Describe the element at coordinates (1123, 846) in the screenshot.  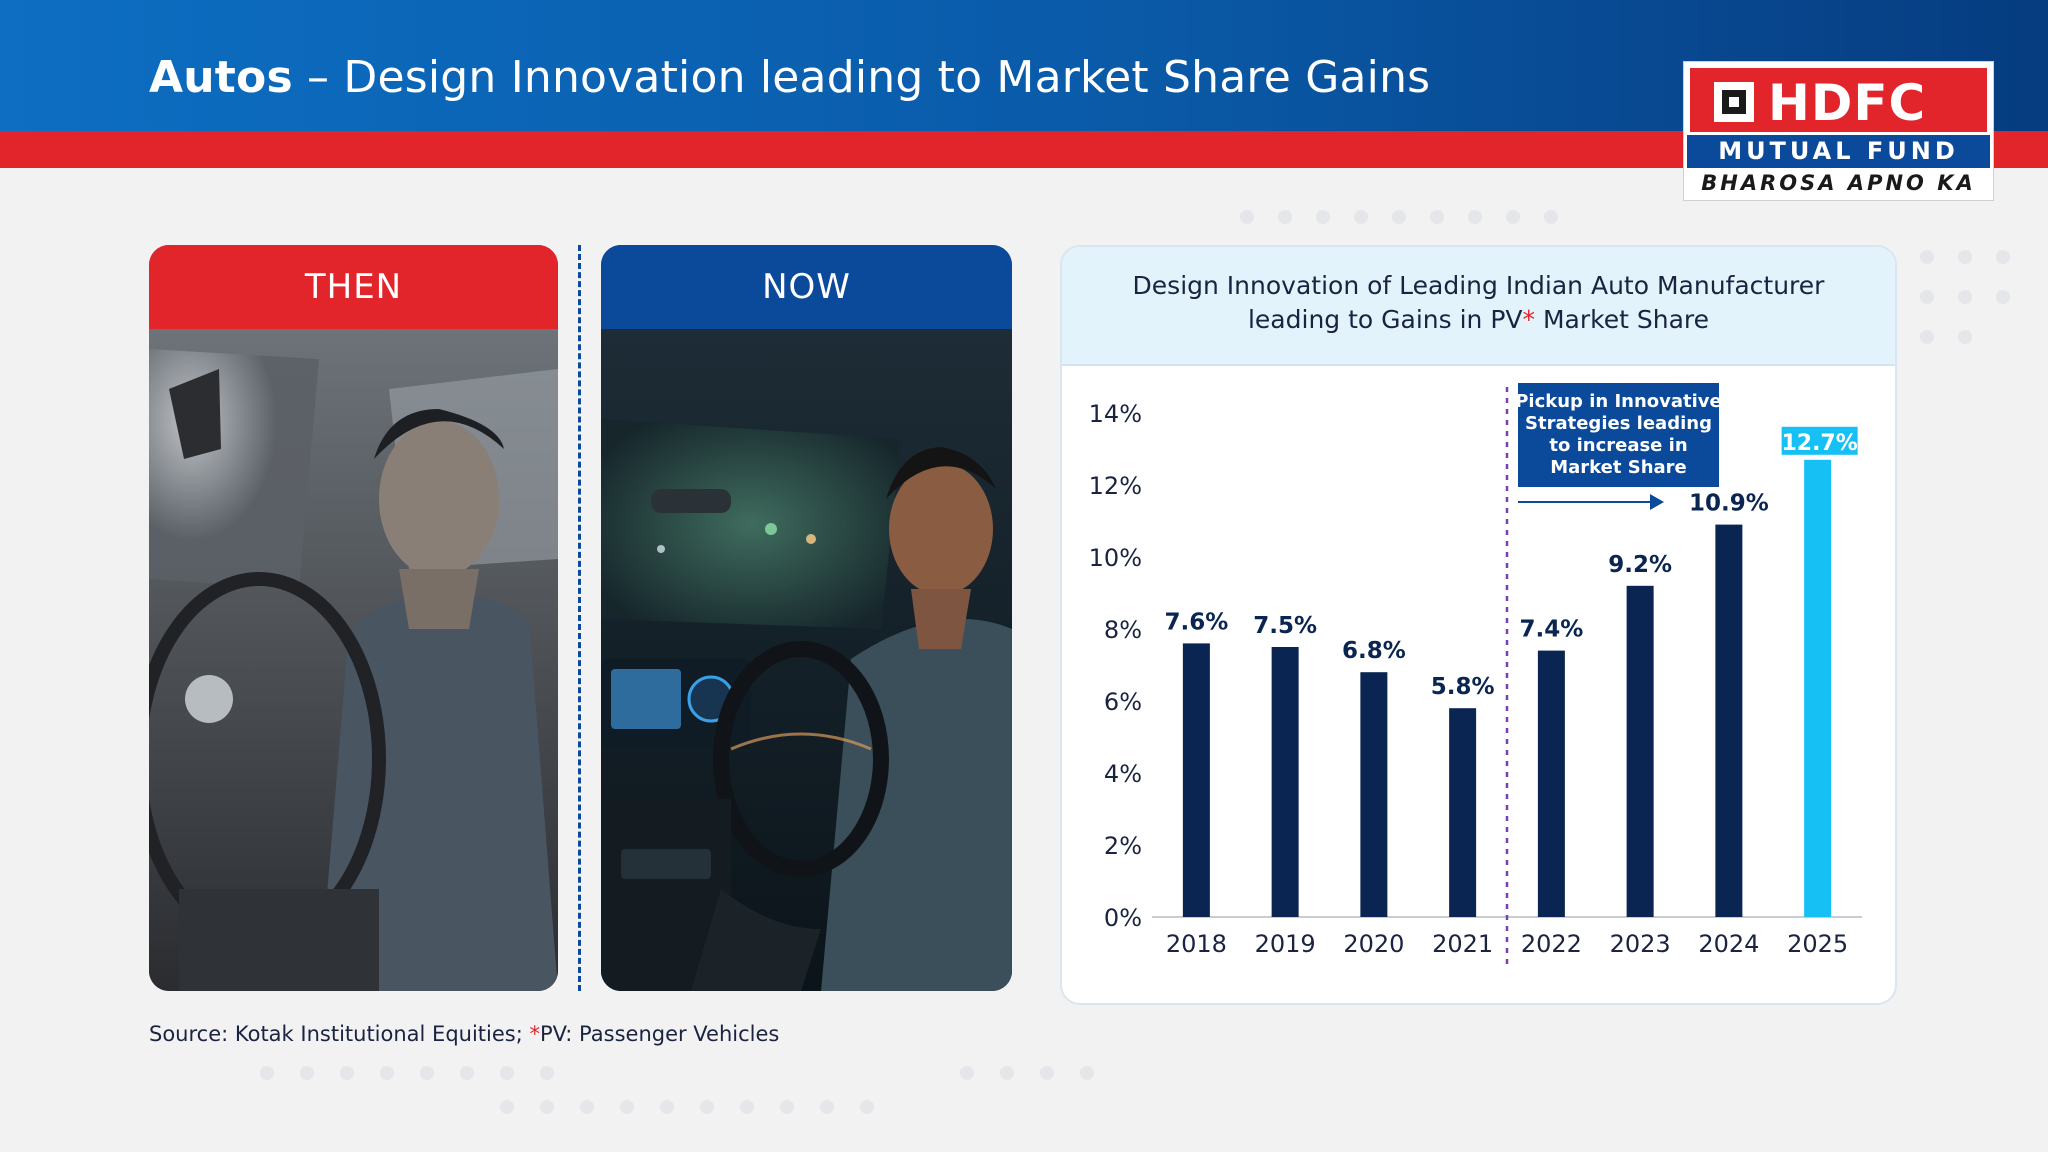
I see `y-tick-label: 2%` at that location.